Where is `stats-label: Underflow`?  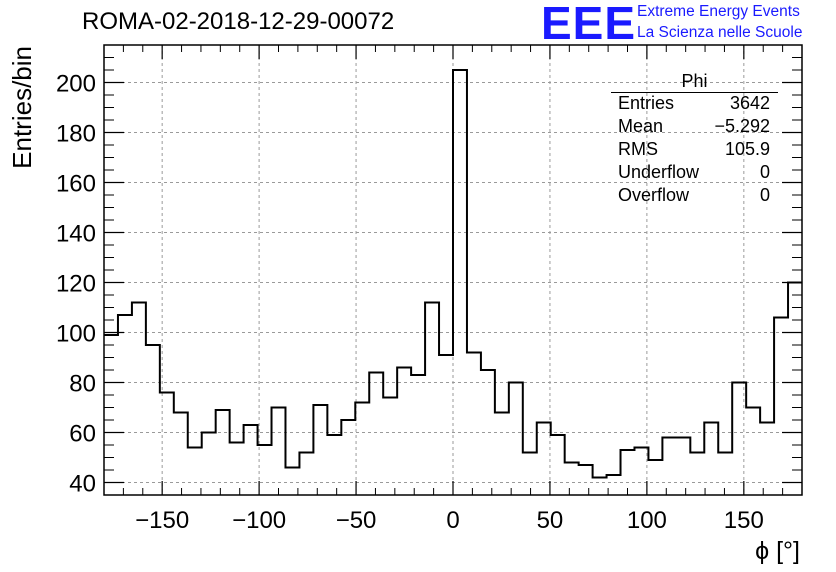 stats-label: Underflow is located at coordinates (659, 172).